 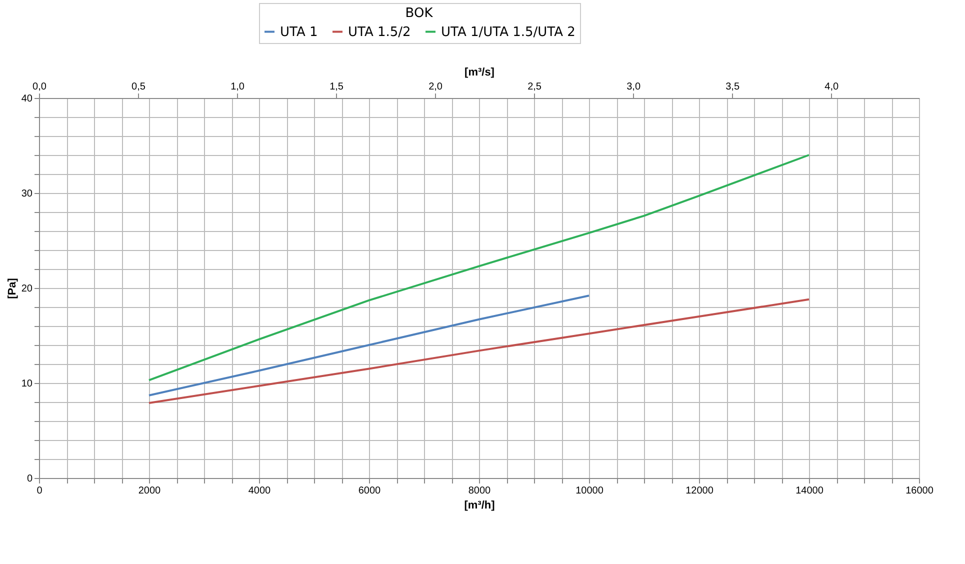 I want to click on legend-label: UTA 1, so click(x=299, y=32).